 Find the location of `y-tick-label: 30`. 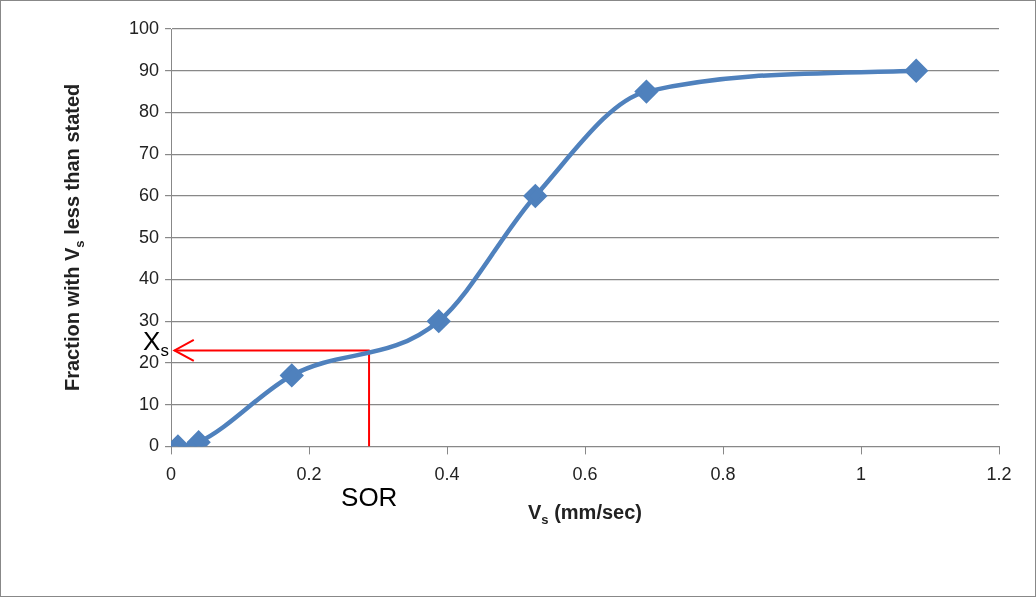

y-tick-label: 30 is located at coordinates (149, 320).